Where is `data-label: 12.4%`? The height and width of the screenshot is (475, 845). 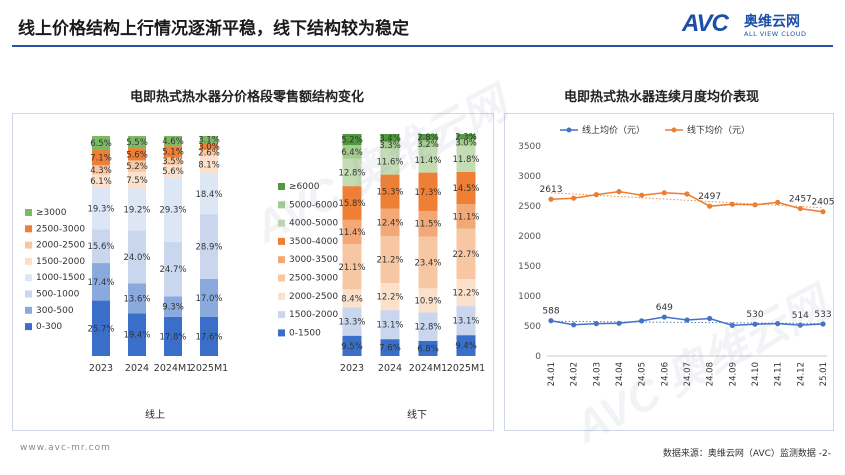
data-label: 12.4% is located at coordinates (389, 223).